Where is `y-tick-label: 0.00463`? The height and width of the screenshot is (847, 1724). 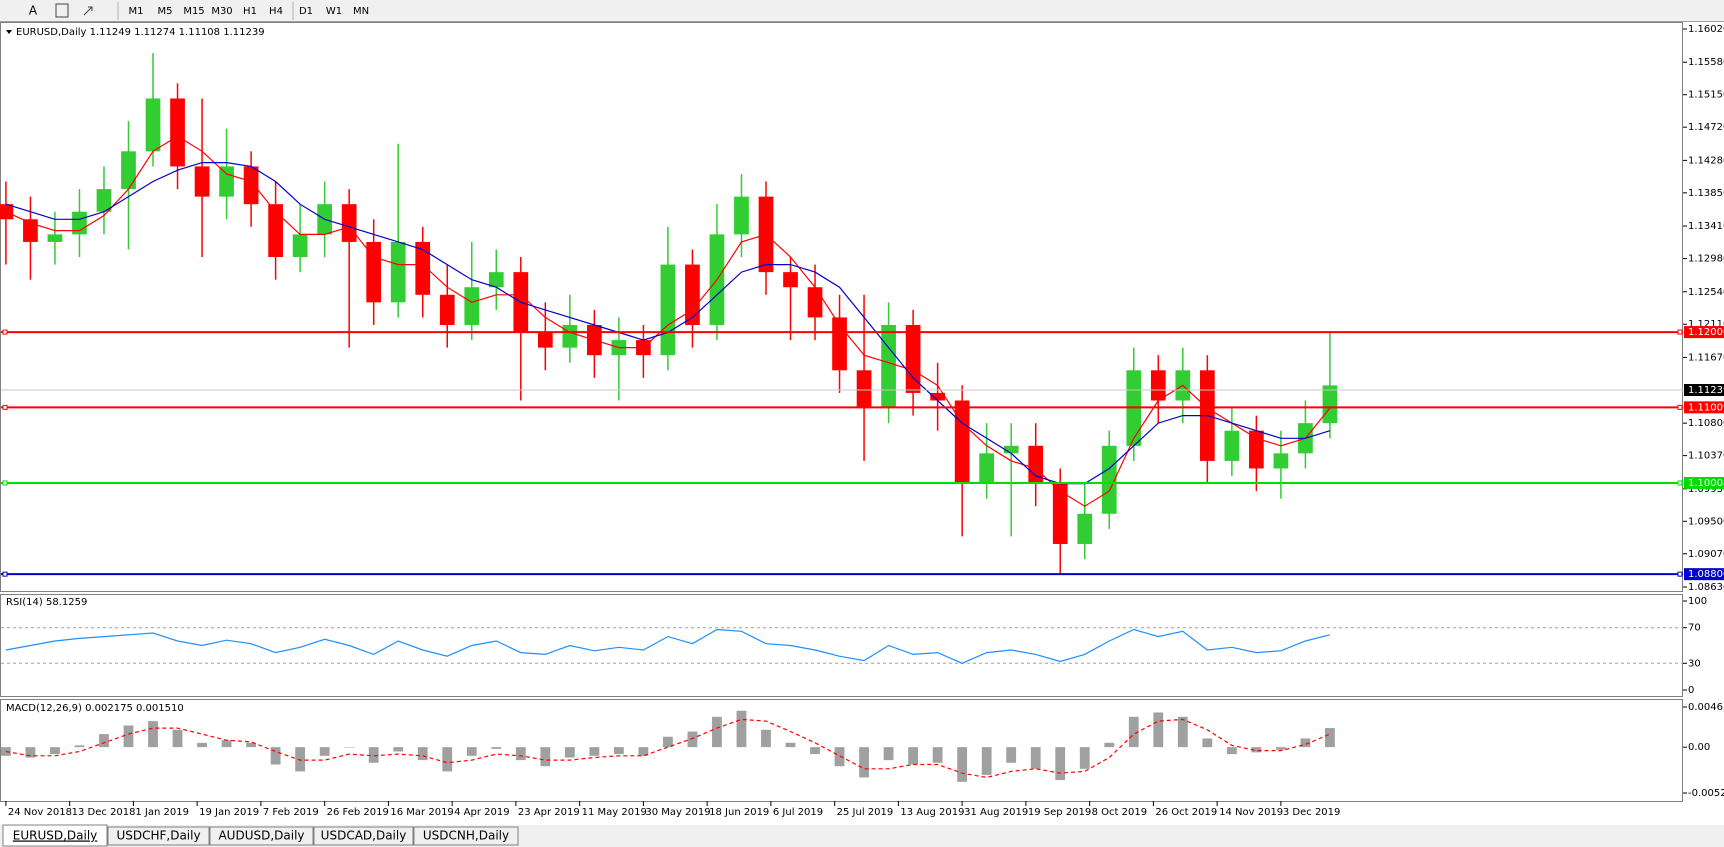 y-tick-label: 0.00463 is located at coordinates (1706, 707).